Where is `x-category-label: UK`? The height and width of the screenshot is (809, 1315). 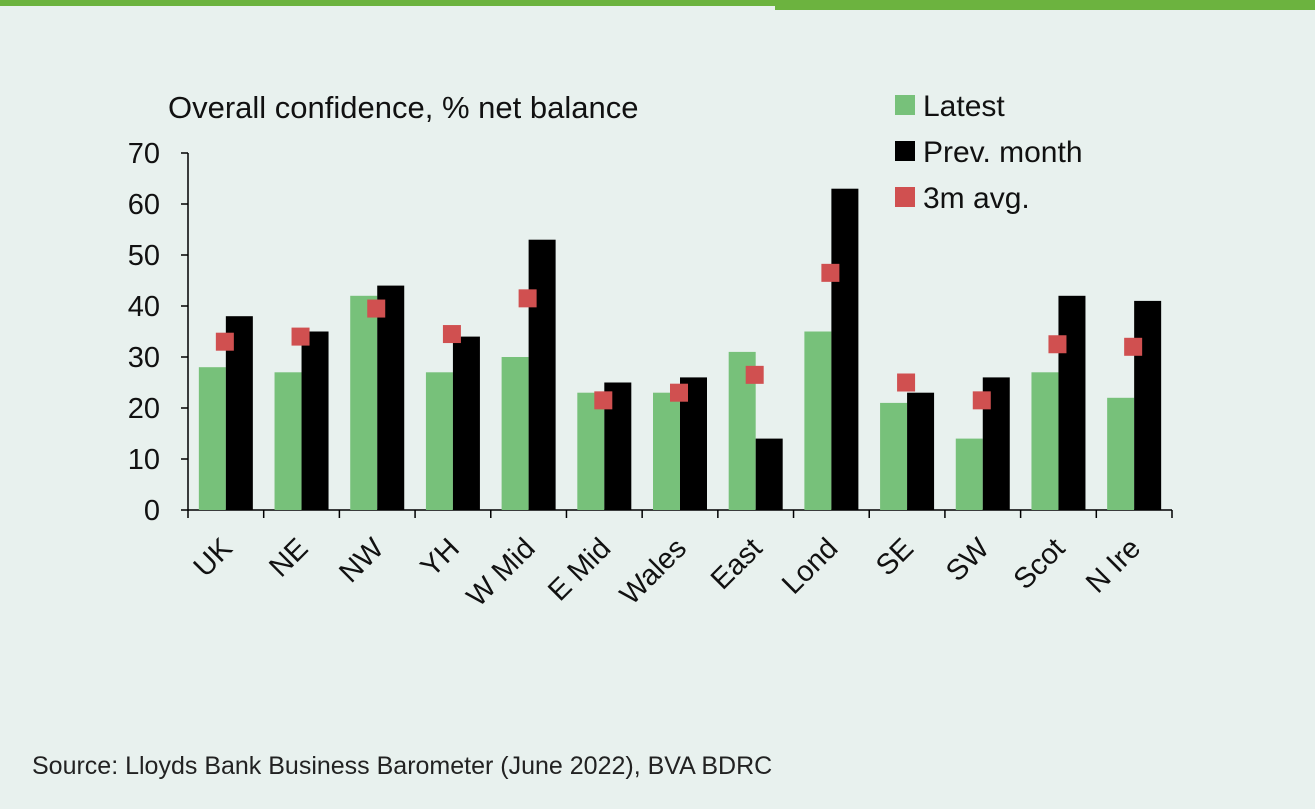
x-category-label: UK is located at coordinates (214, 558).